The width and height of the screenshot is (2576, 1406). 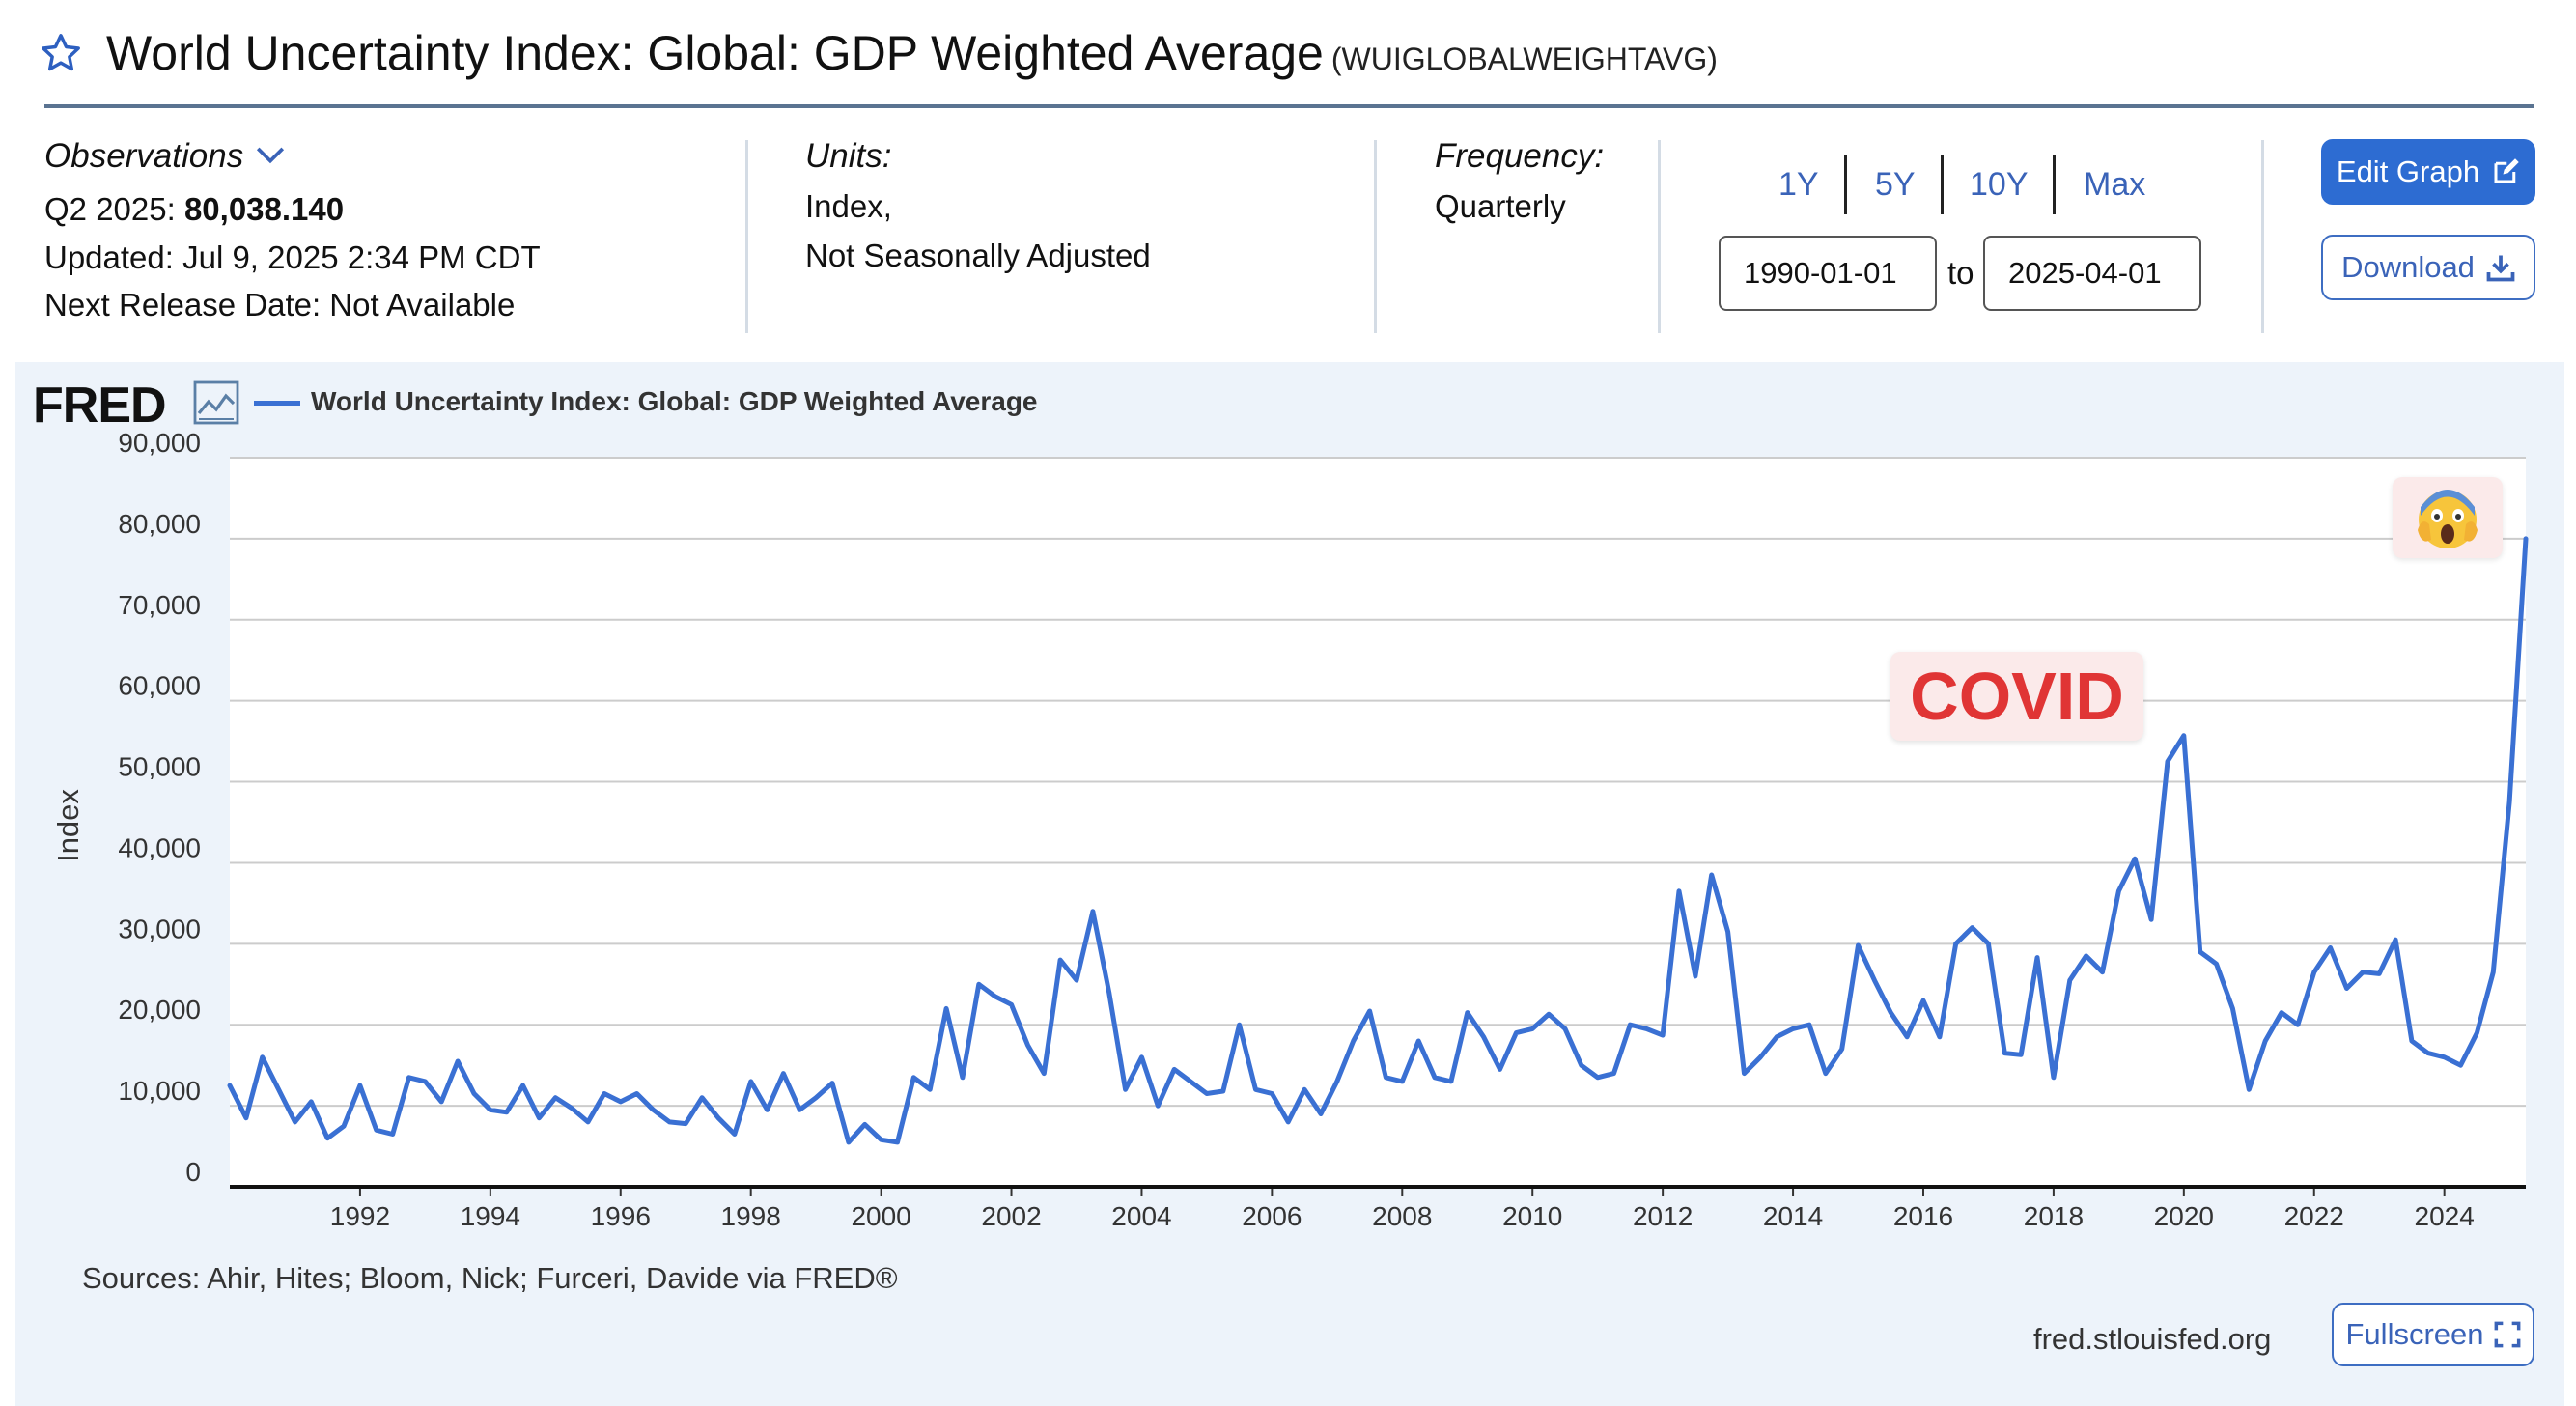 I want to click on site-link: fred.stlouisfed.org, so click(x=2152, y=1339).